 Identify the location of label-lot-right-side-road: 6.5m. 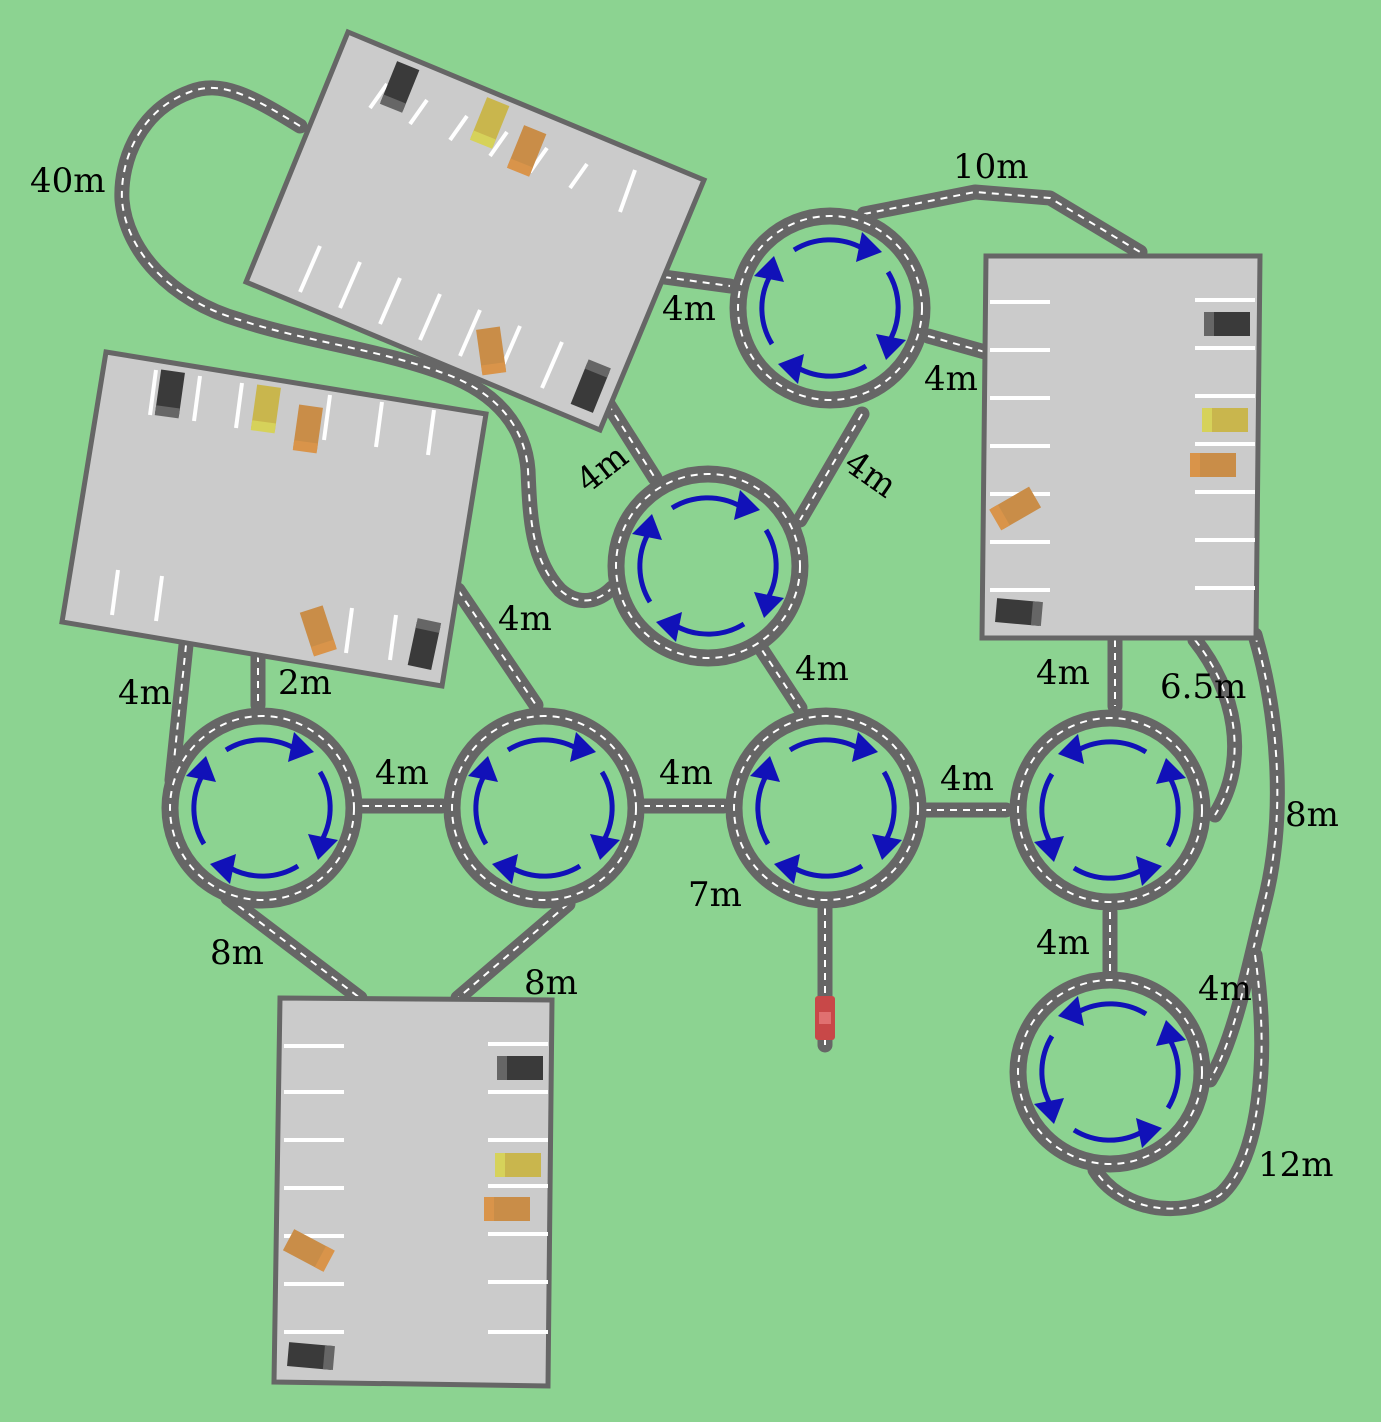
(1203, 687).